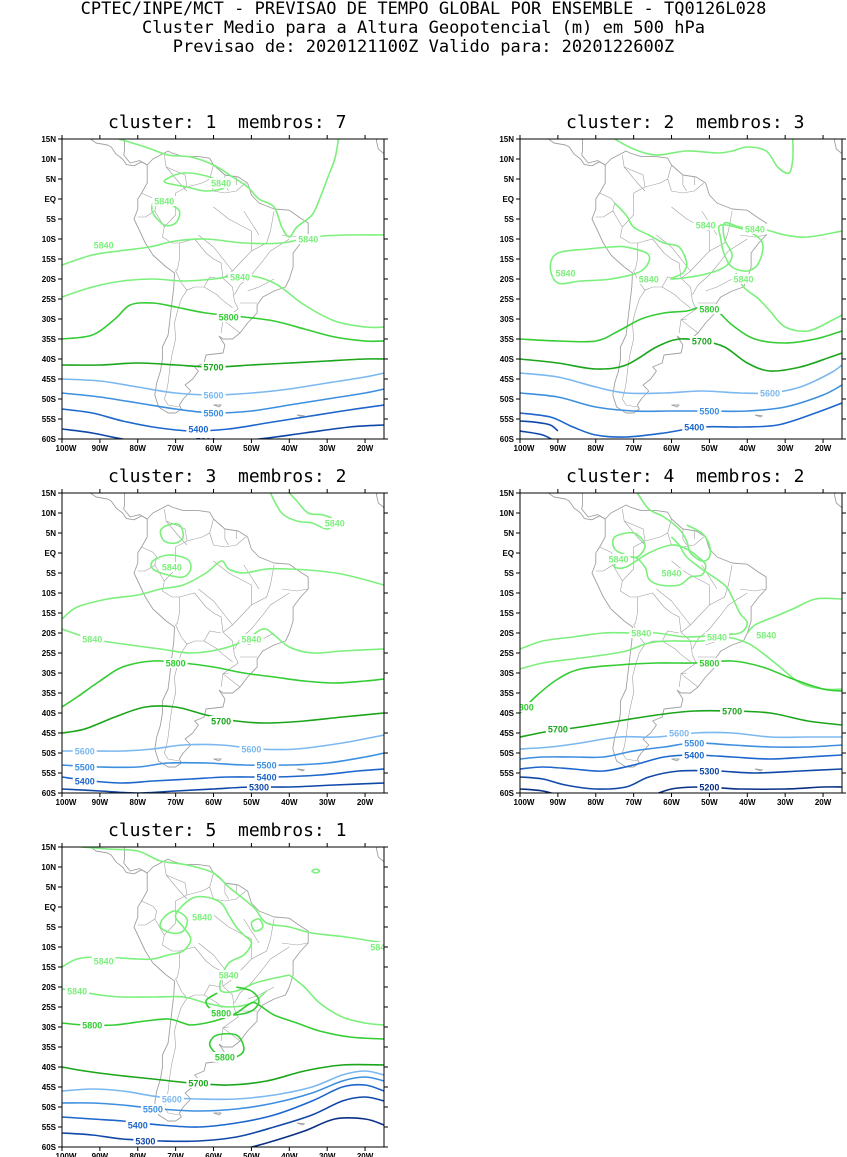  What do you see at coordinates (524, 448) in the screenshot?
I see `lon-tick-label: 100W` at bounding box center [524, 448].